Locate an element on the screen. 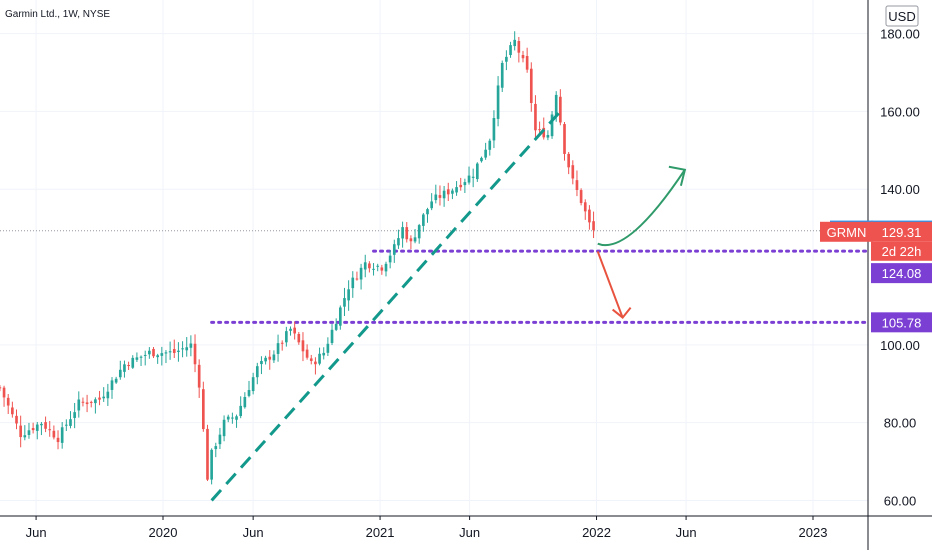 This screenshot has width=932, height=555. currency-label: USD is located at coordinates (901, 16).